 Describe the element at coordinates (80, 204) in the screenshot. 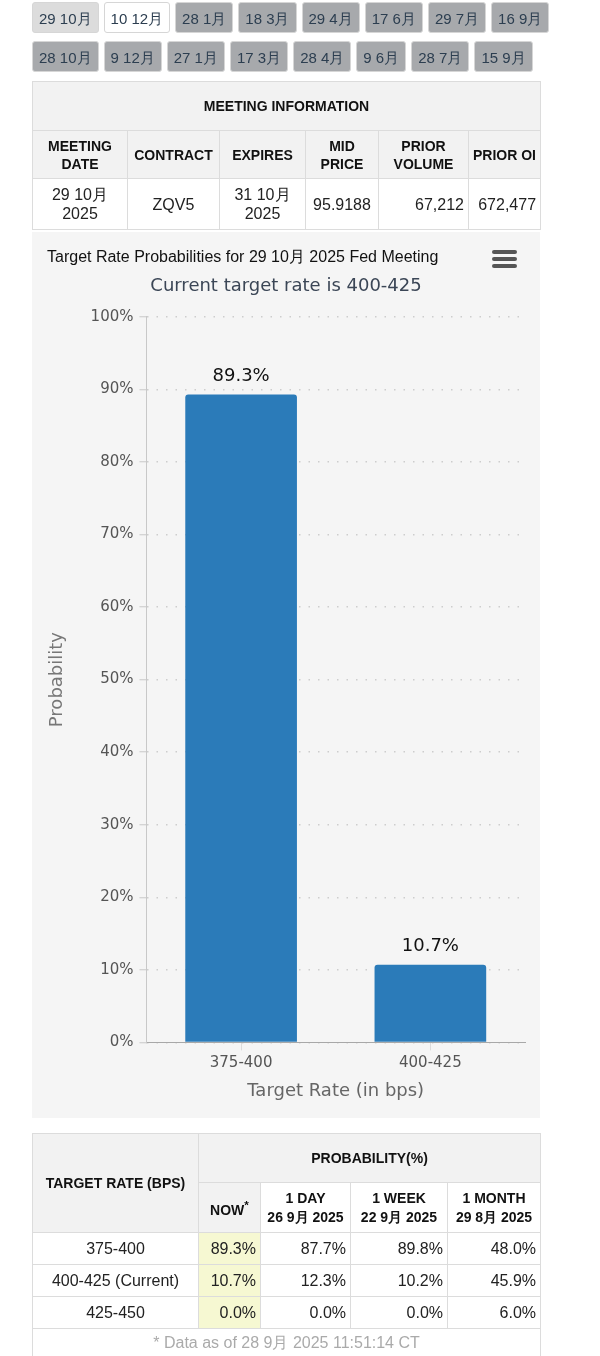

I see `text: 29 10月 2025` at that location.